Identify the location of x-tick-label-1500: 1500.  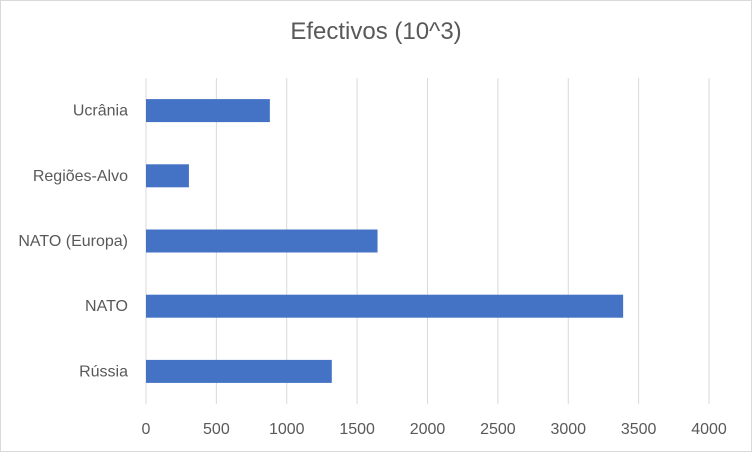
(357, 429).